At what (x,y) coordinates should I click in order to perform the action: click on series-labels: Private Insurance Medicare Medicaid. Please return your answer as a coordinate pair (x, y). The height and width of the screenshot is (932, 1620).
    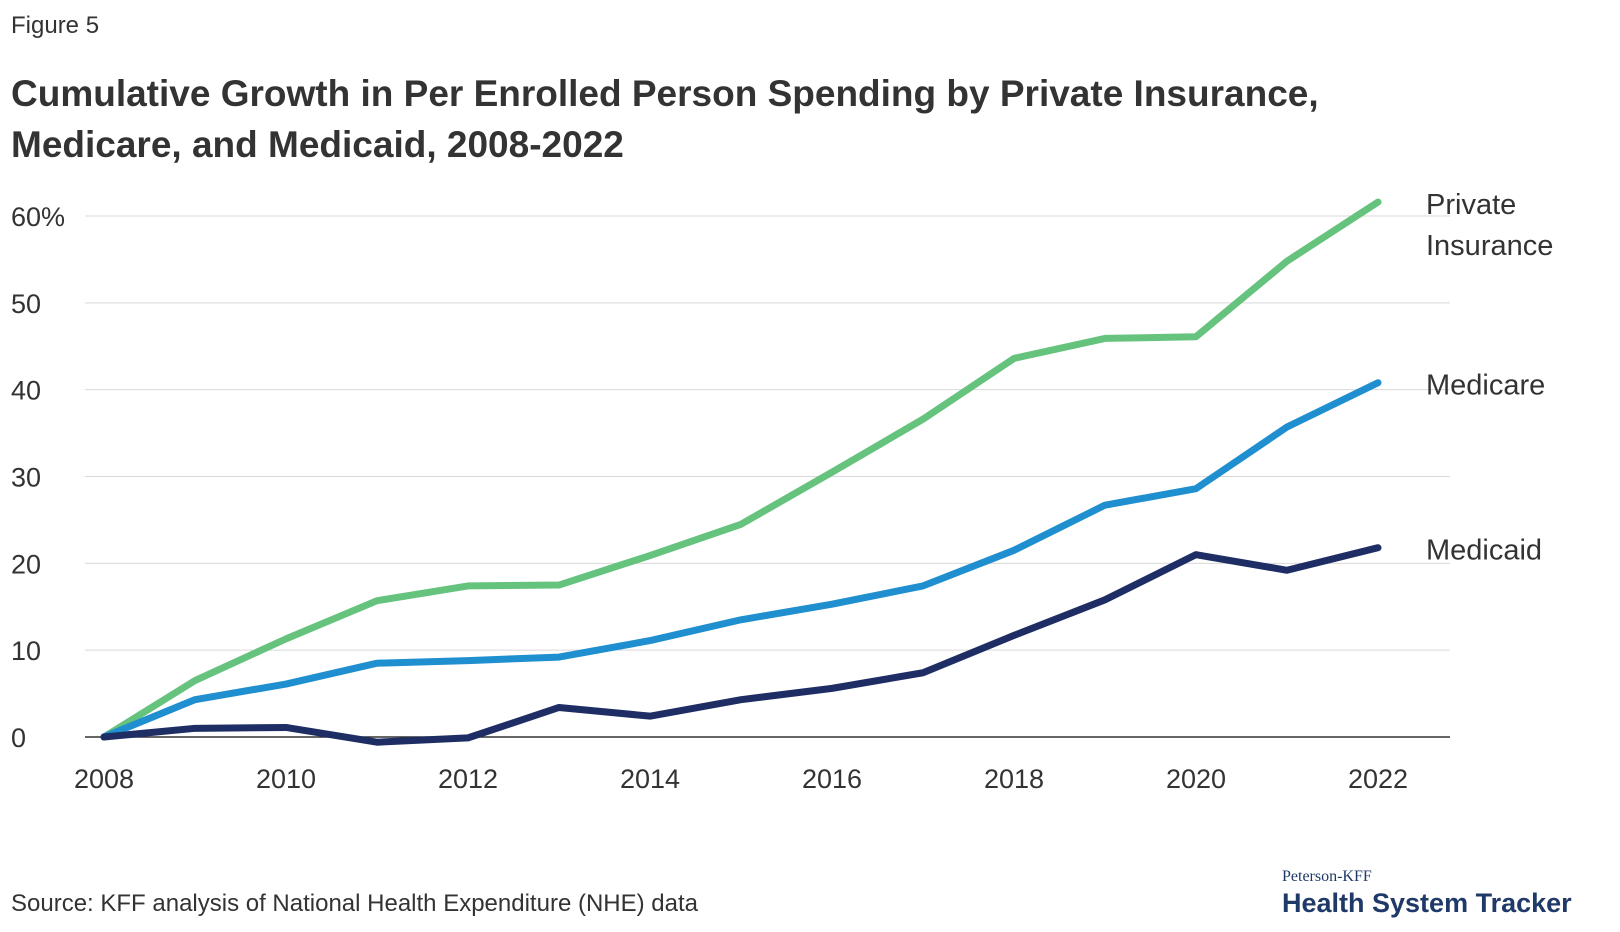
    Looking at the image, I should click on (1489, 378).